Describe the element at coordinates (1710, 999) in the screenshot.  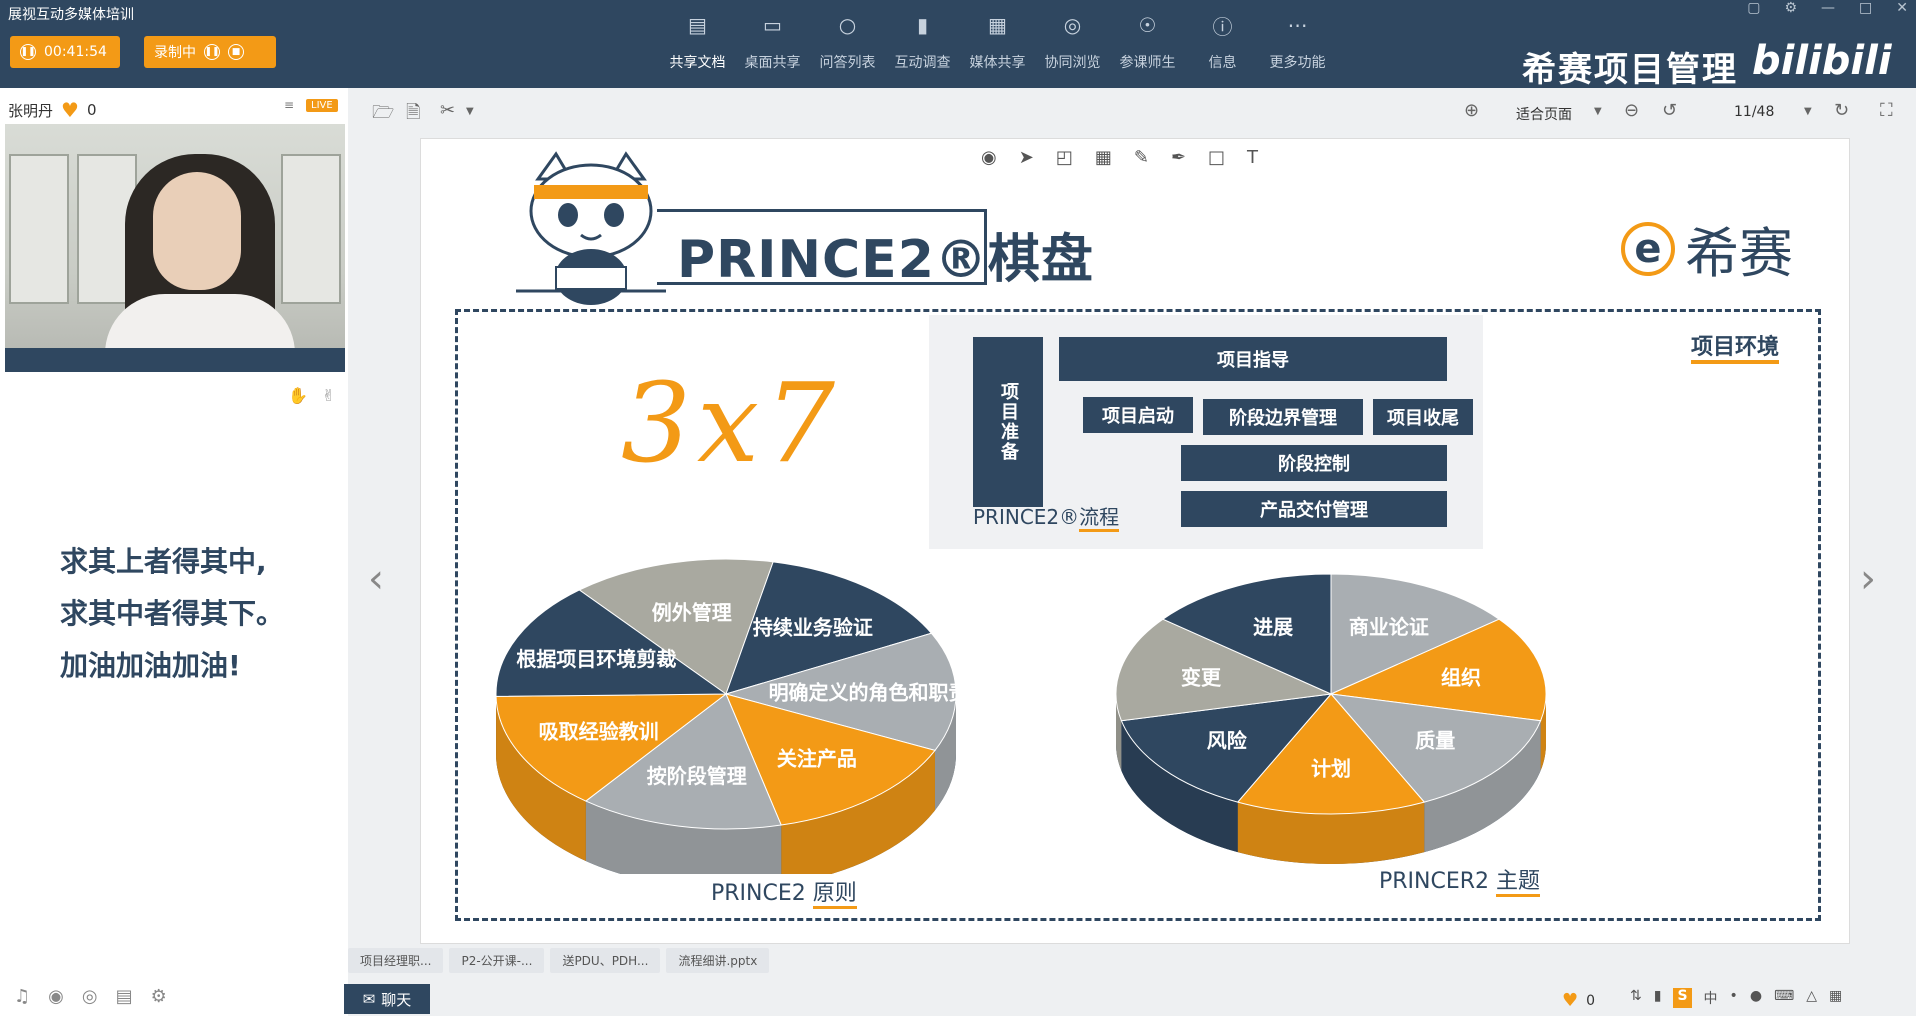
I see `ime-chinese-icon: 中` at that location.